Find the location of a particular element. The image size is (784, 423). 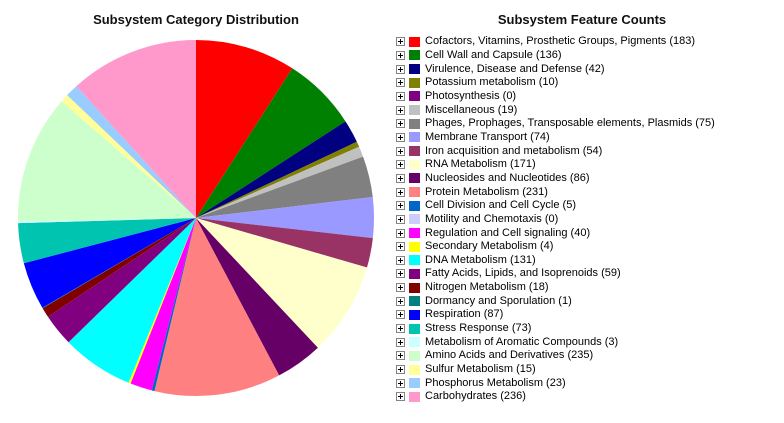

legend-label: Miscellaneous (19) is located at coordinates (471, 109).